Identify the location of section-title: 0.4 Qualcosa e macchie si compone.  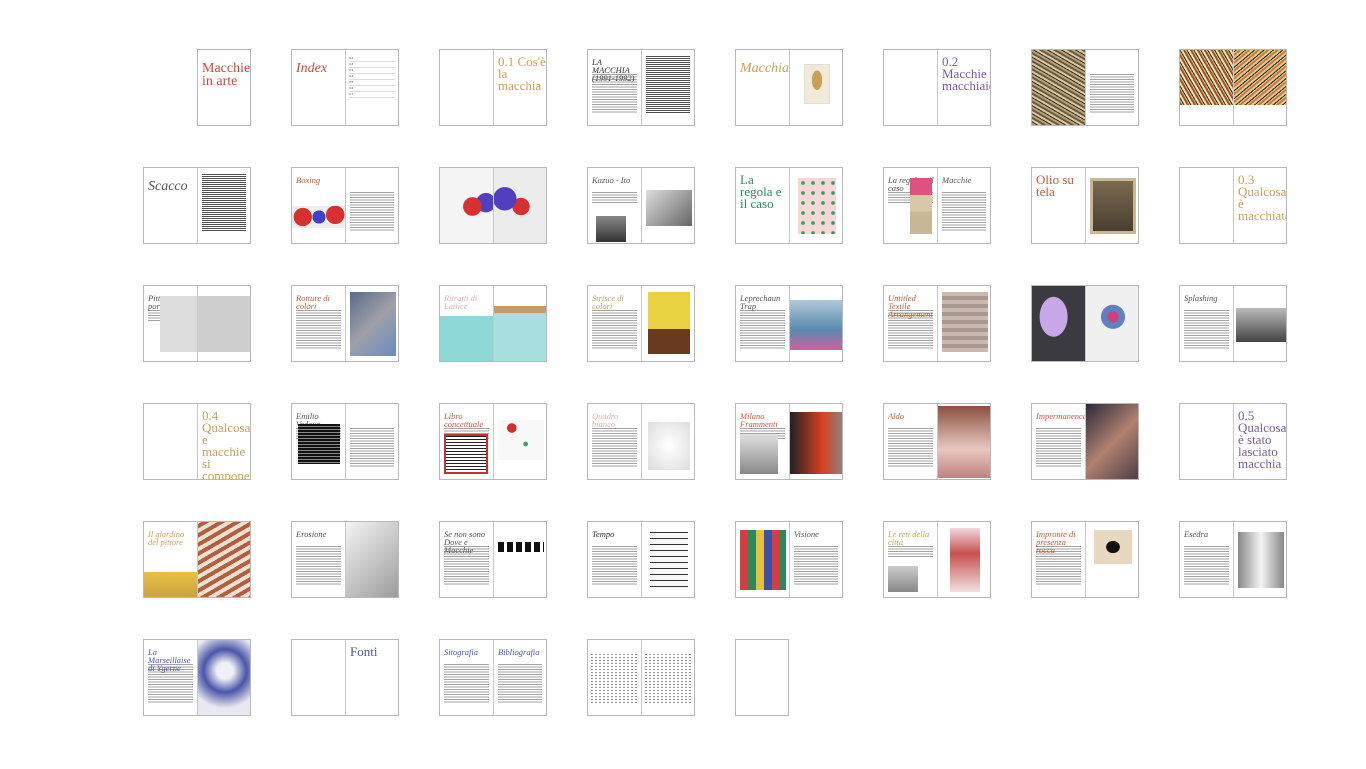
(226, 444).